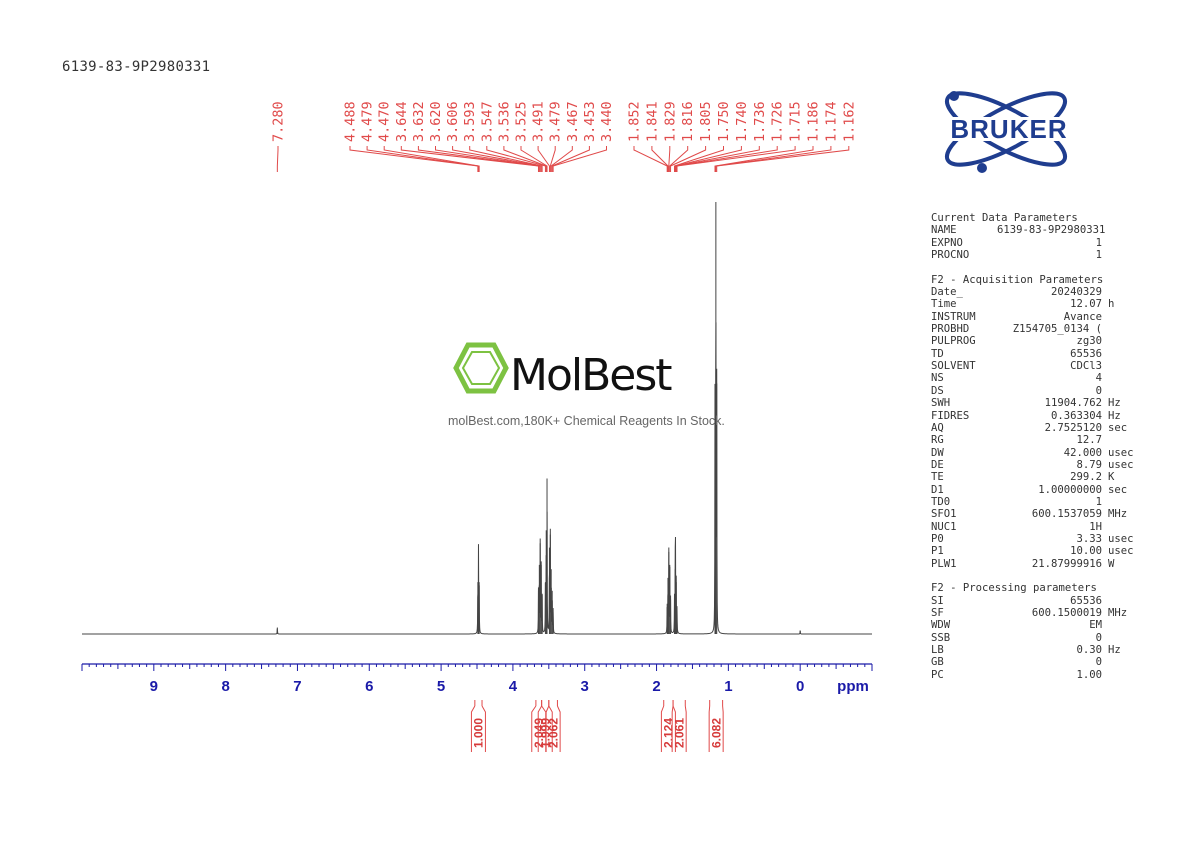  Describe the element at coordinates (944, 563) in the screenshot. I see `param-name: PLW1` at that location.